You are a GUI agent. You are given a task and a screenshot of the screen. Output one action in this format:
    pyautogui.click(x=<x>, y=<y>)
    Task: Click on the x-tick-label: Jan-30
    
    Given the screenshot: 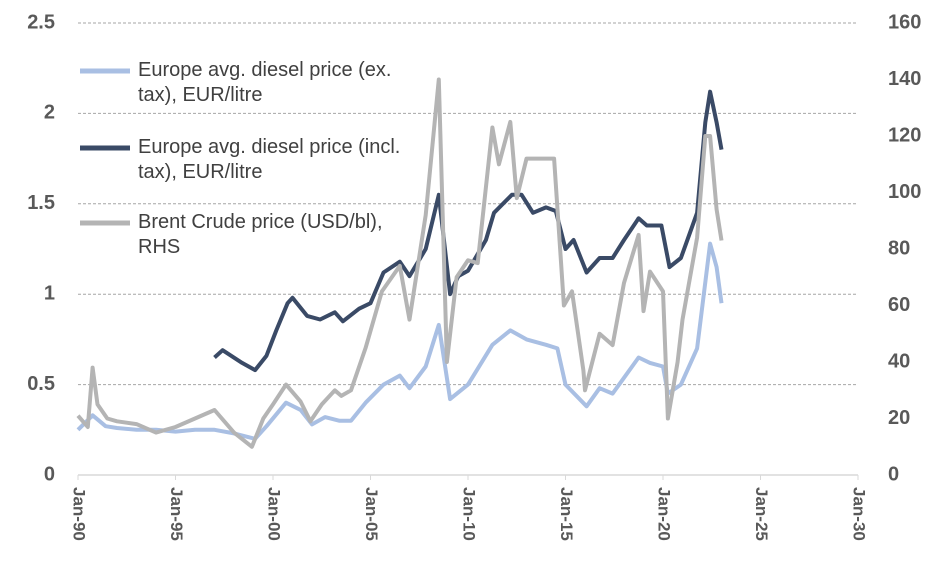 What is the action you would take?
    pyautogui.click(x=859, y=514)
    